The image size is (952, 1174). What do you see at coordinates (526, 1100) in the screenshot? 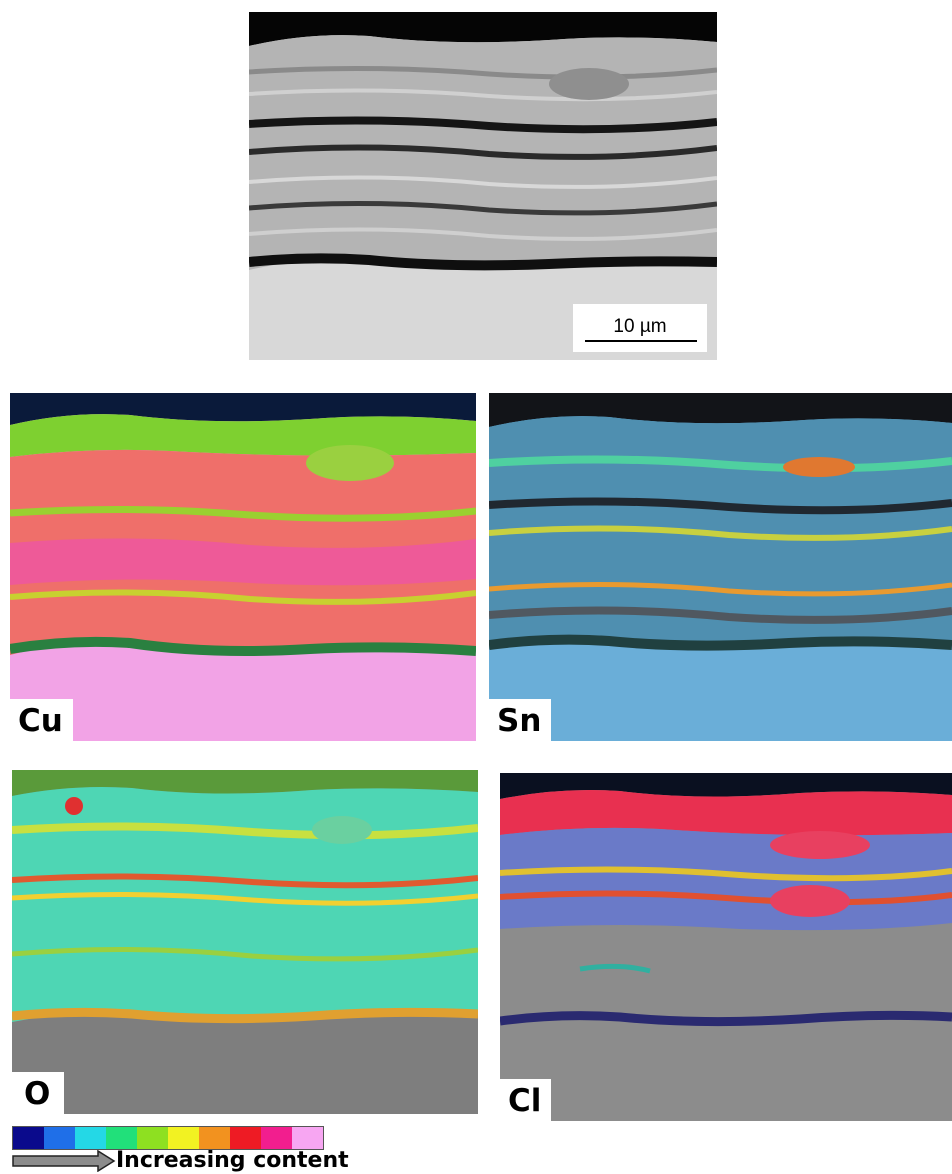
I see `element-label-cl: Cl` at bounding box center [526, 1100].